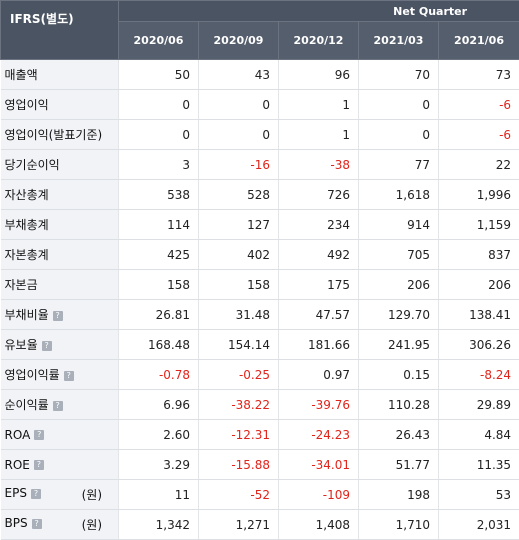 This screenshot has height=540, width=519. What do you see at coordinates (239, 345) in the screenshot?
I see `value-cell: 154.14` at bounding box center [239, 345].